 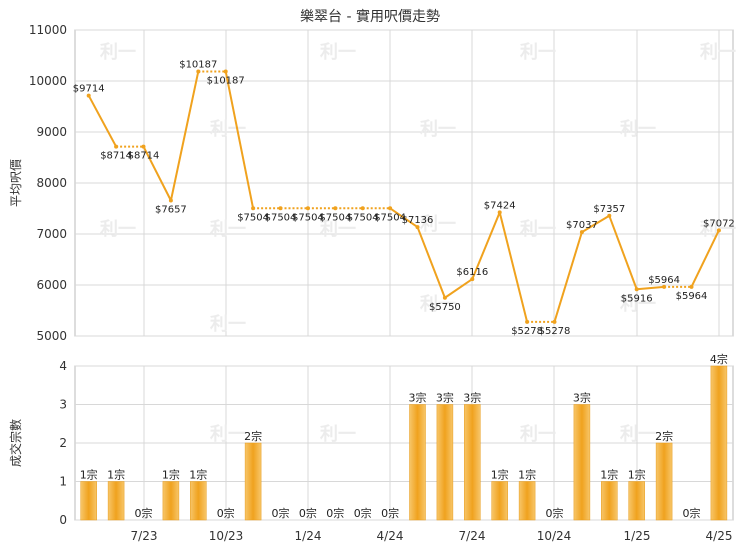 I want to click on price-data-label: $7136, so click(x=418, y=220).